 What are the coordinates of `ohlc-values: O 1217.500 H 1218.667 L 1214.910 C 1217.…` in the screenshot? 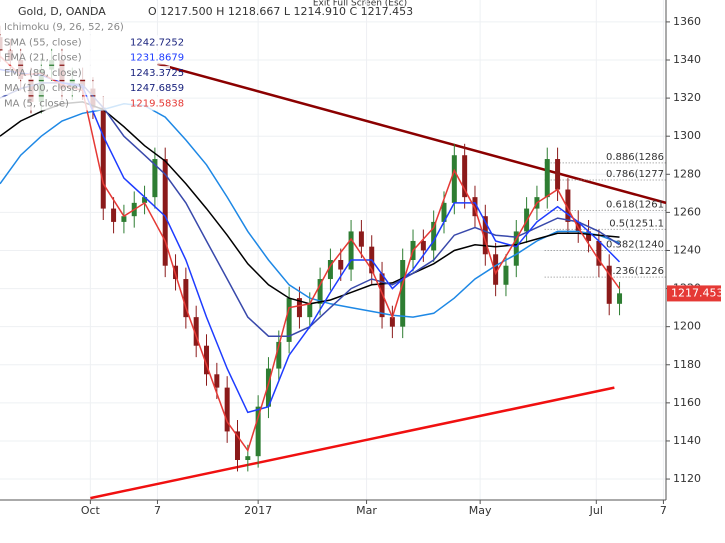 It's located at (280, 11).